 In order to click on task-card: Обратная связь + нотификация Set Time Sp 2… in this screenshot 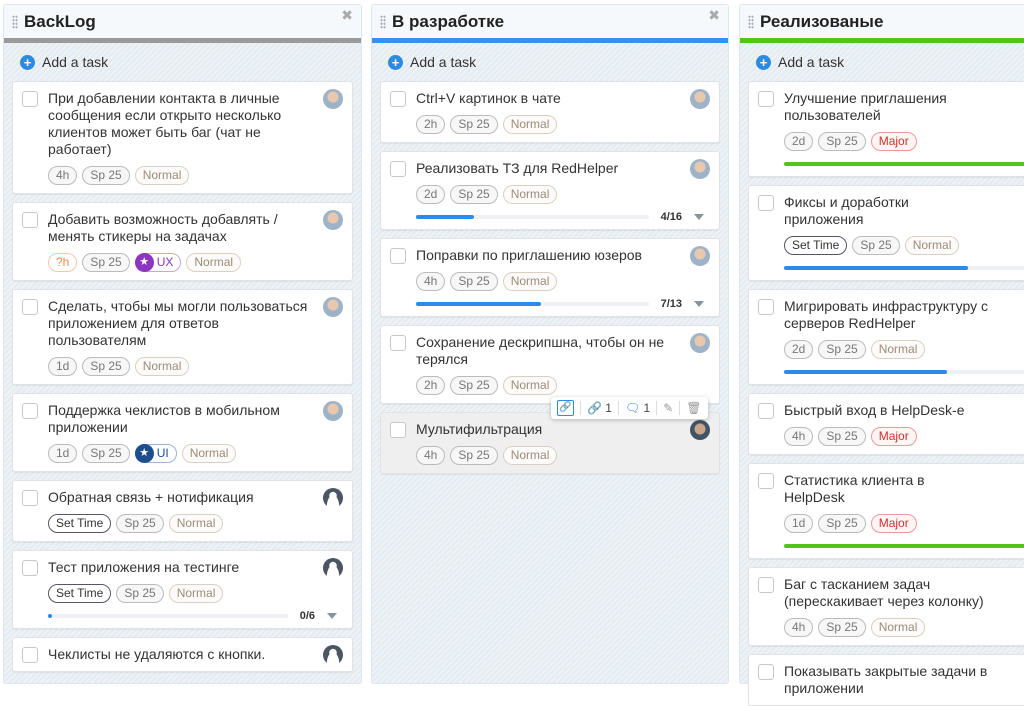, I will do `click(182, 511)`.